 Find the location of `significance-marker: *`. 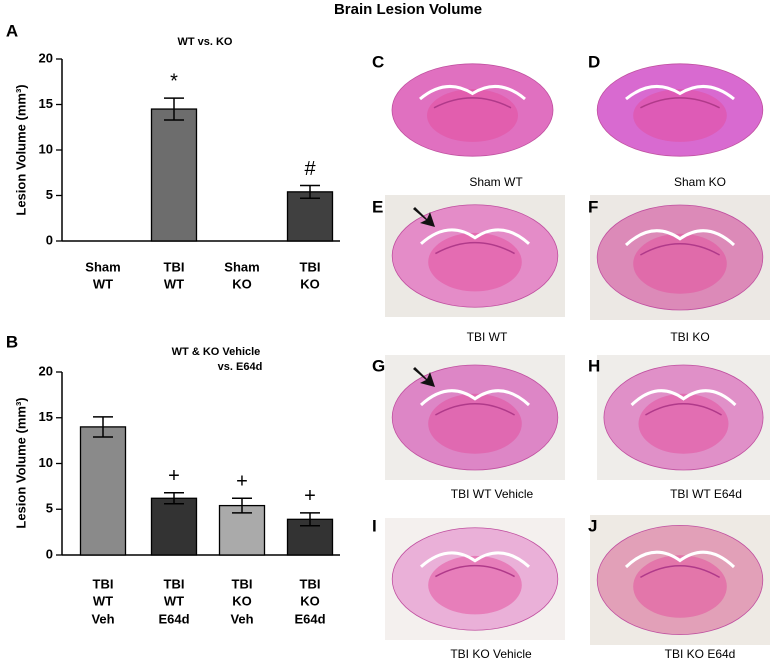

significance-marker: * is located at coordinates (174, 81).